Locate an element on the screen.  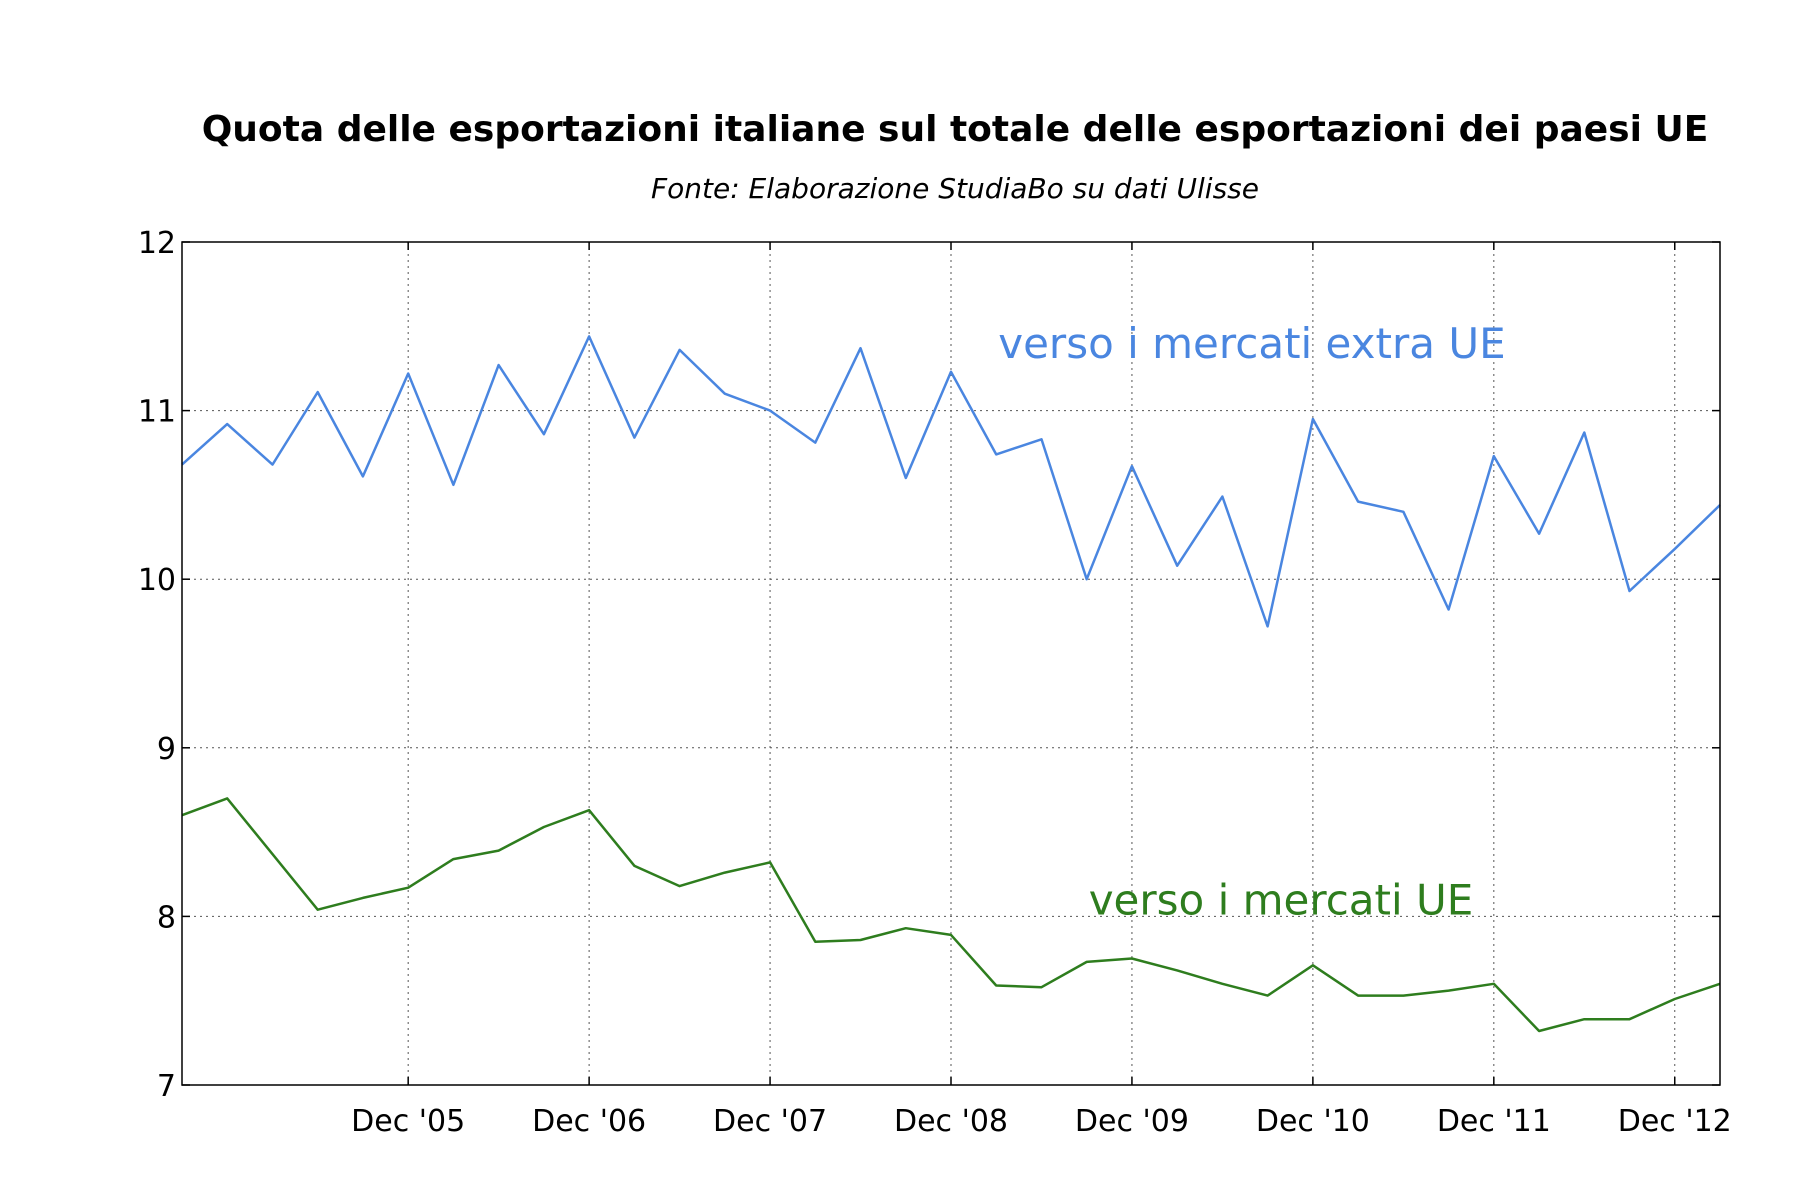
y-tick-label: 11 is located at coordinates (157, 412).